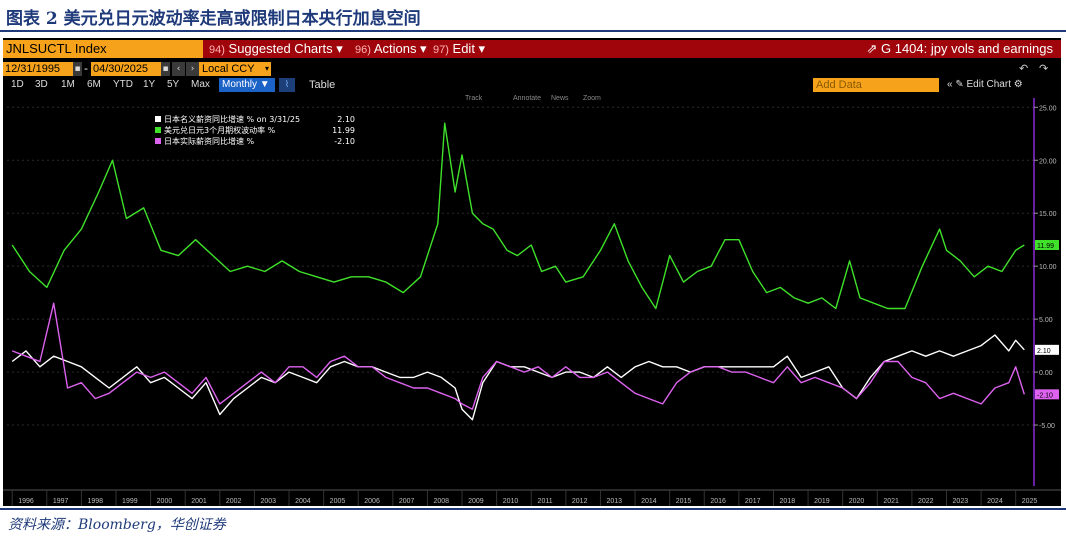 This screenshot has width=1066, height=541. I want to click on add-data-input: Add Data, so click(876, 85).